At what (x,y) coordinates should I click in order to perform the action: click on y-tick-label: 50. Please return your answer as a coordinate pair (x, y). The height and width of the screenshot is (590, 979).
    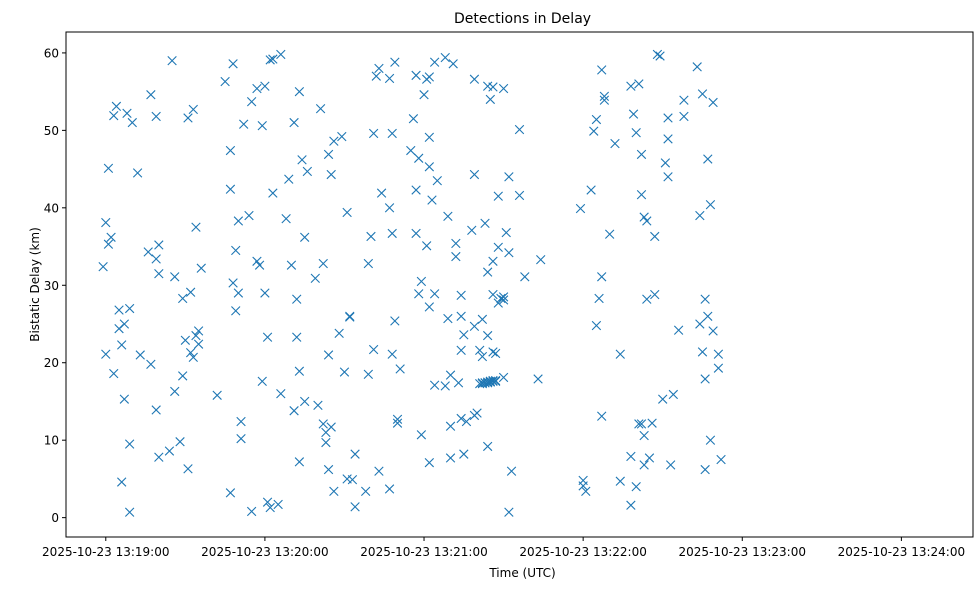
    Looking at the image, I should click on (51, 131).